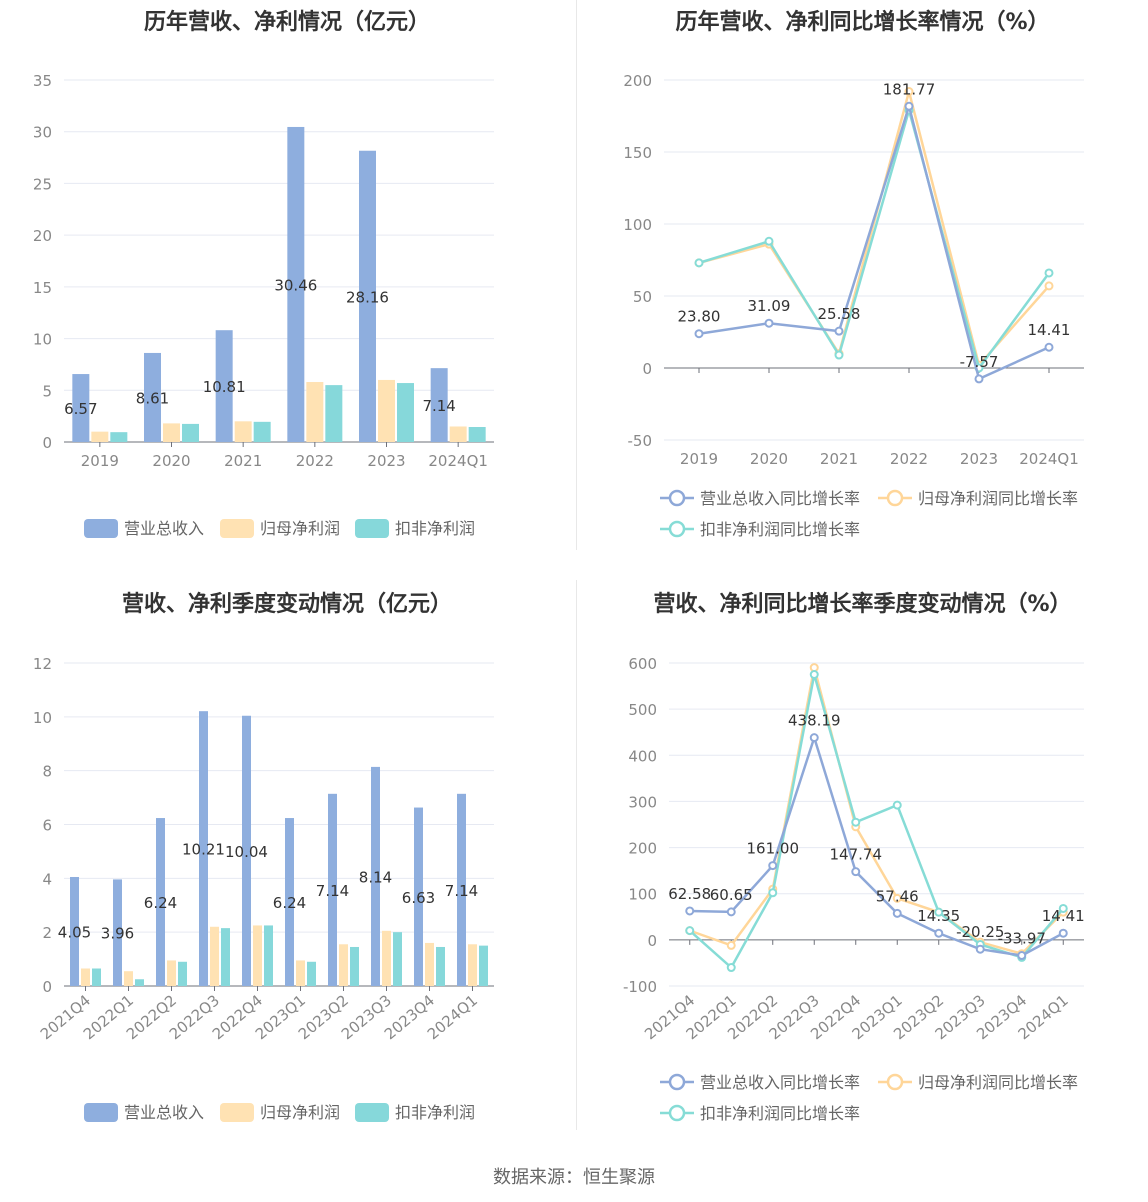 Image resolution: width=1148 pixels, height=1202 pixels. I want to click on x-tick-label: 2024Q1, so click(1049, 459).